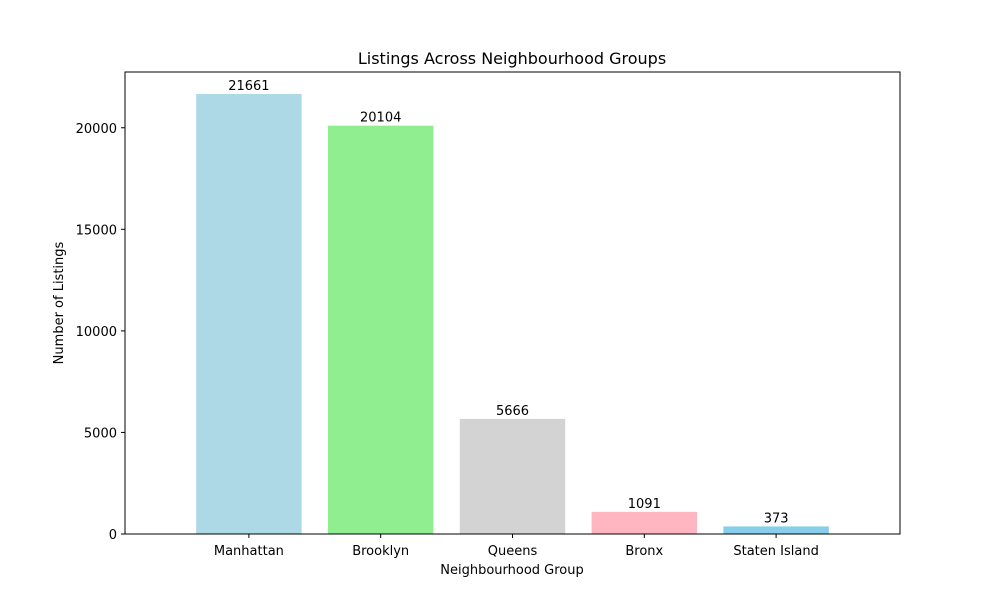  Describe the element at coordinates (380, 551) in the screenshot. I see `x-tick-label: Brooklyn` at that location.